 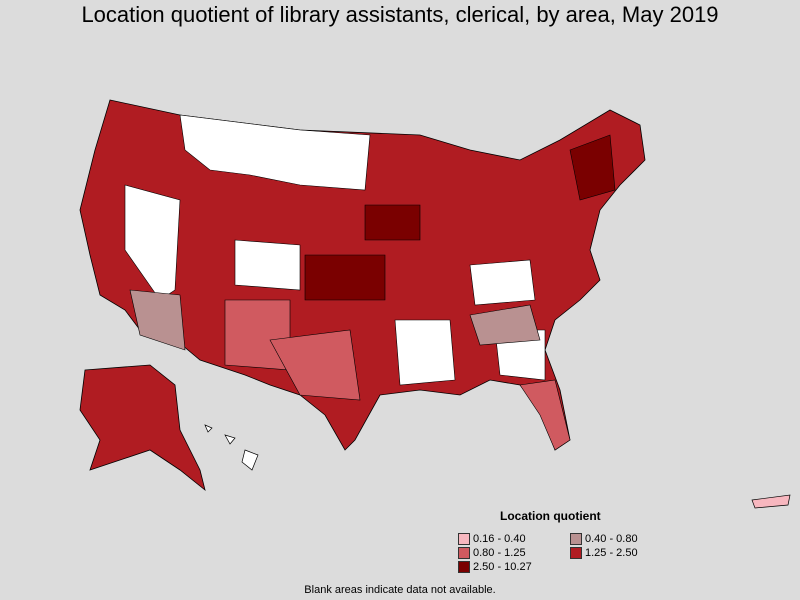 I want to click on legend-title: Location quotient, so click(x=550, y=516).